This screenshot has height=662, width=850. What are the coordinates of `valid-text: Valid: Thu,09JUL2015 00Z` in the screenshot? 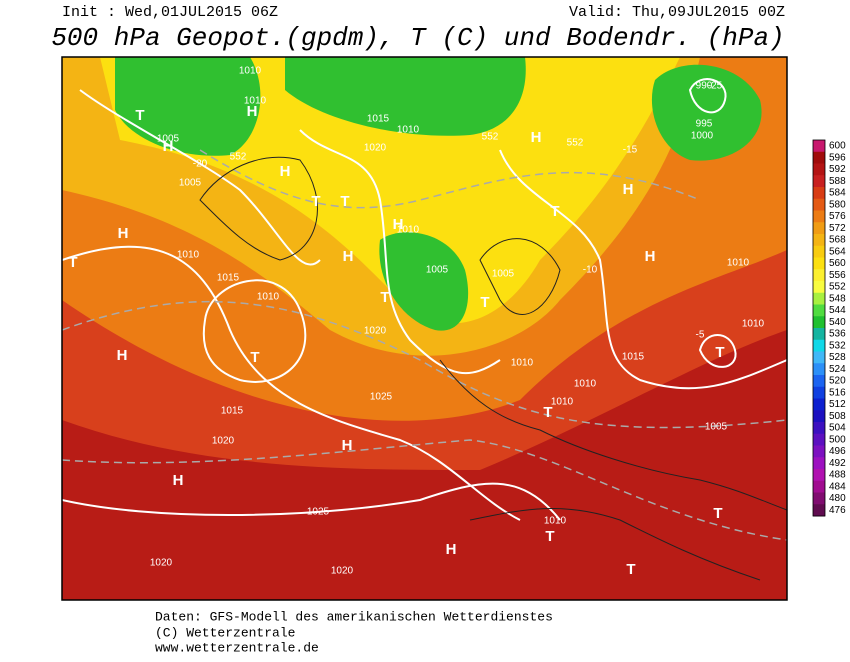 It's located at (677, 12).